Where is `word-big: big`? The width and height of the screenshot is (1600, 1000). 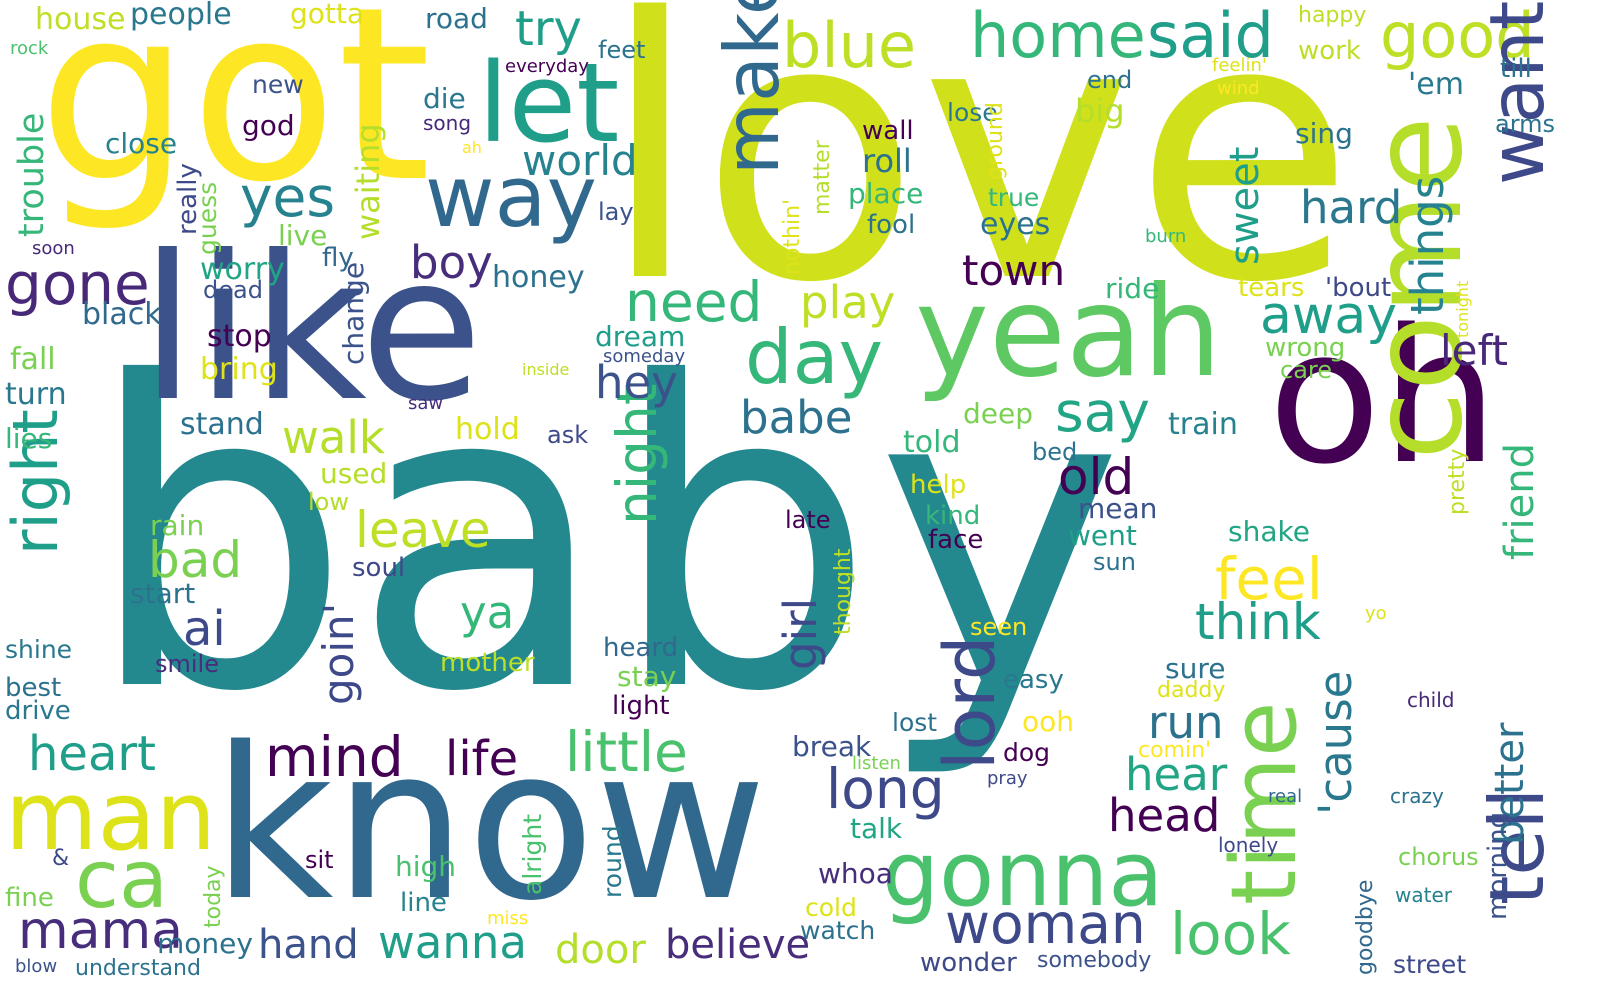 word-big: big is located at coordinates (1100, 111).